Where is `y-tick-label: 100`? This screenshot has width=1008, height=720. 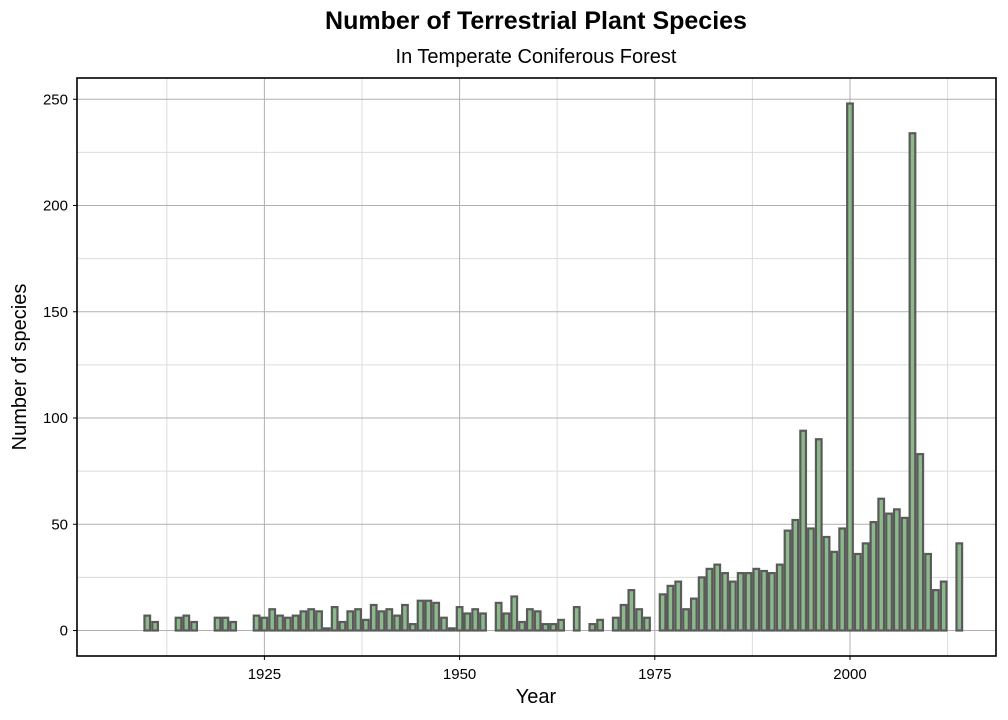
y-tick-label: 100 is located at coordinates (55, 418).